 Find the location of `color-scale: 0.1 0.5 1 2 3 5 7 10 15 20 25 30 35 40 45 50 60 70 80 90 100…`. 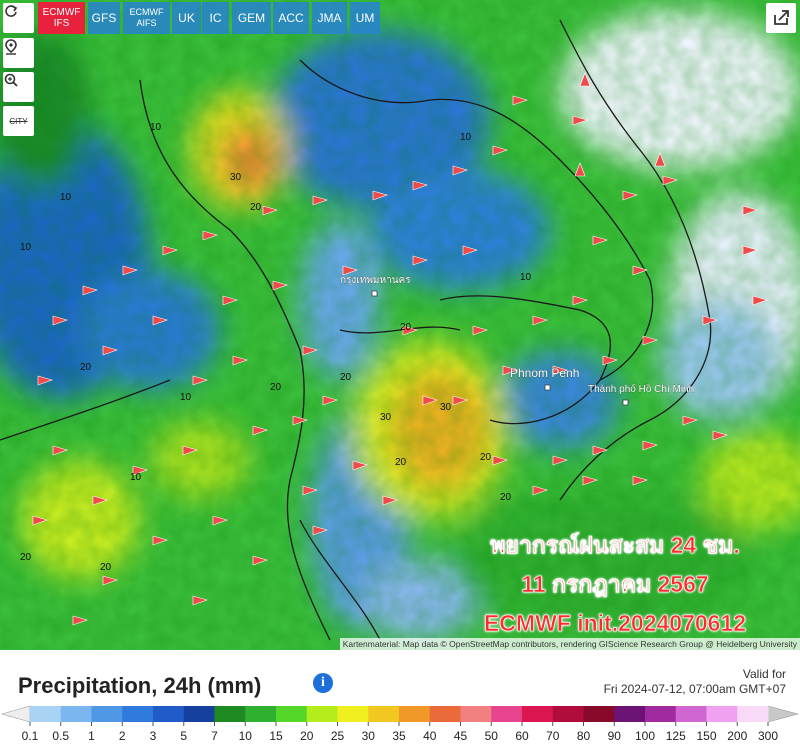

color-scale: 0.1 0.5 1 2 3 5 7 10 15 20 25 30 35 40 45 50 60 70 80 90 100… is located at coordinates (400, 724).